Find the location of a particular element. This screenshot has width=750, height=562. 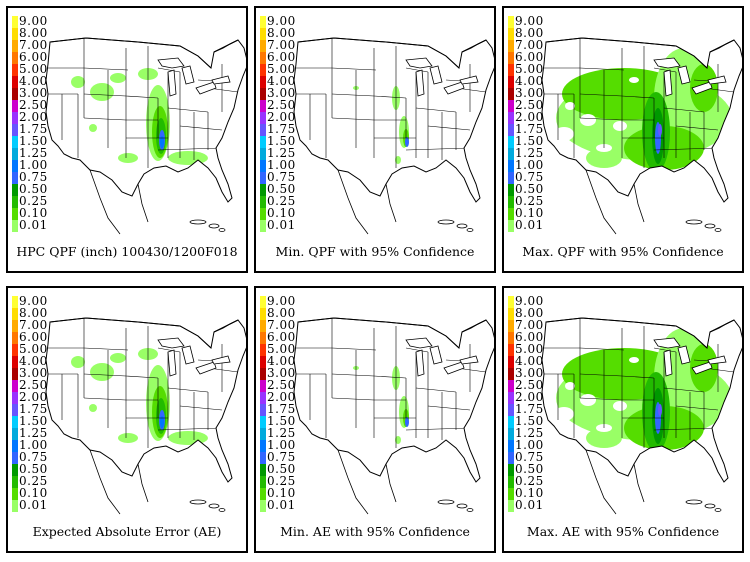

us-map is located at coordinates (641, 136).